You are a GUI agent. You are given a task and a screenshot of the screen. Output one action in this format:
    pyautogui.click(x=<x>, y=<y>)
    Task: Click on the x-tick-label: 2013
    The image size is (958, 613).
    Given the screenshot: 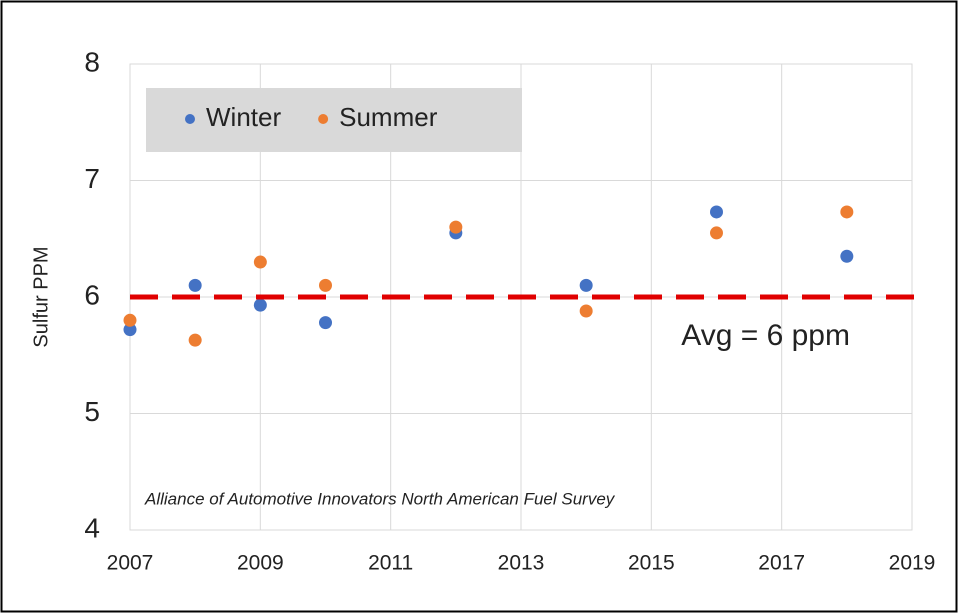 What is the action you would take?
    pyautogui.click(x=521, y=563)
    